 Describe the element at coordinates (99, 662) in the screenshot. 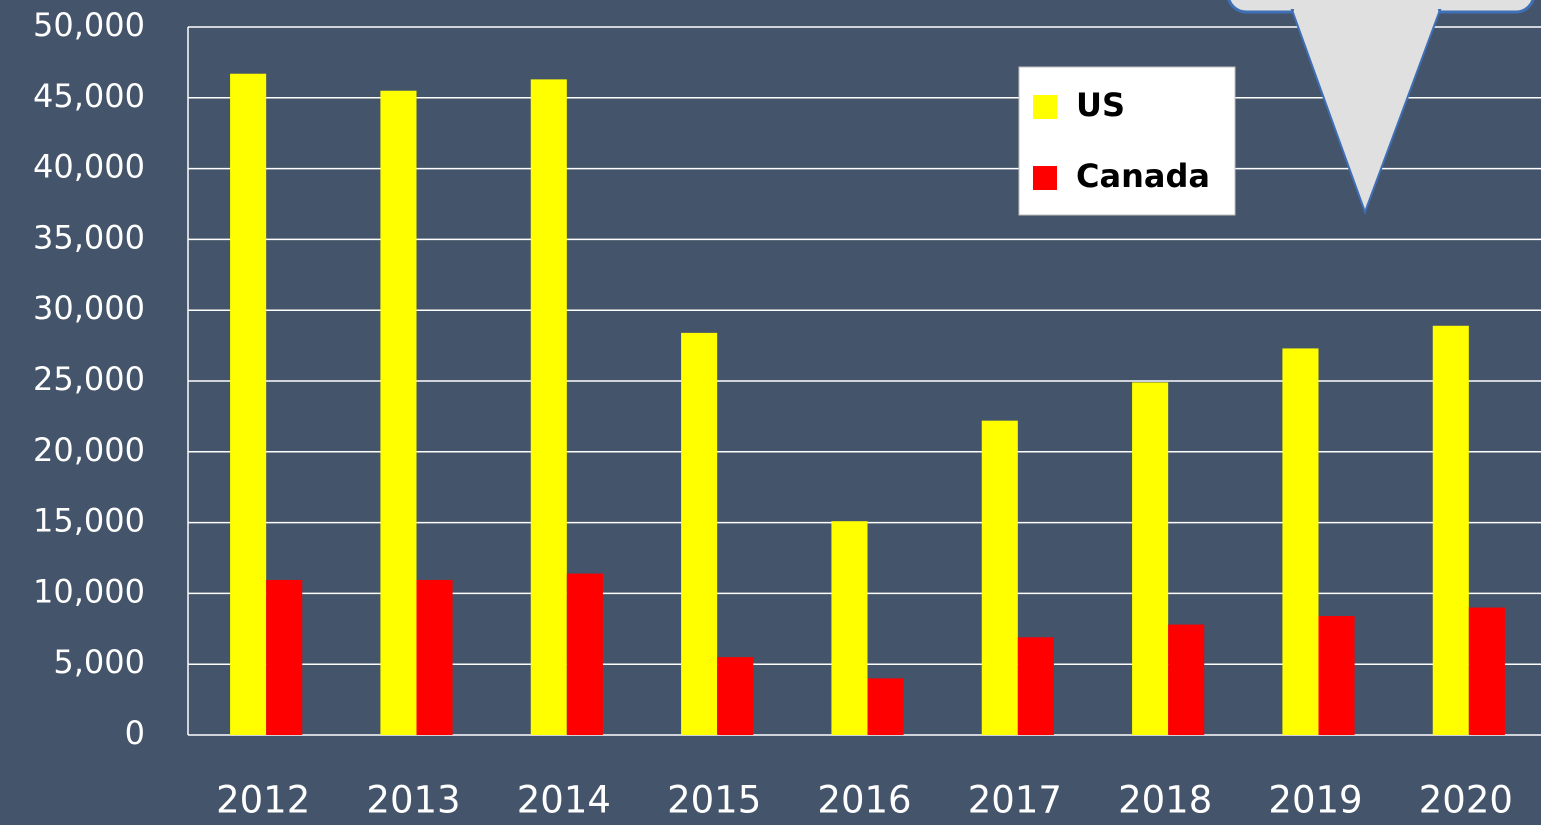

I see `y-tick-label: 5,000` at that location.